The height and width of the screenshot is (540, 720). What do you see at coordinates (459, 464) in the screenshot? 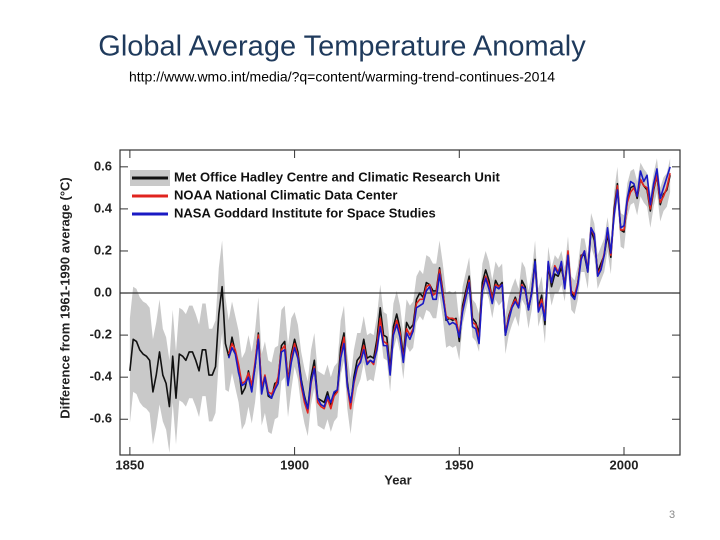
I see `x-tick-label: 1950` at bounding box center [459, 464].